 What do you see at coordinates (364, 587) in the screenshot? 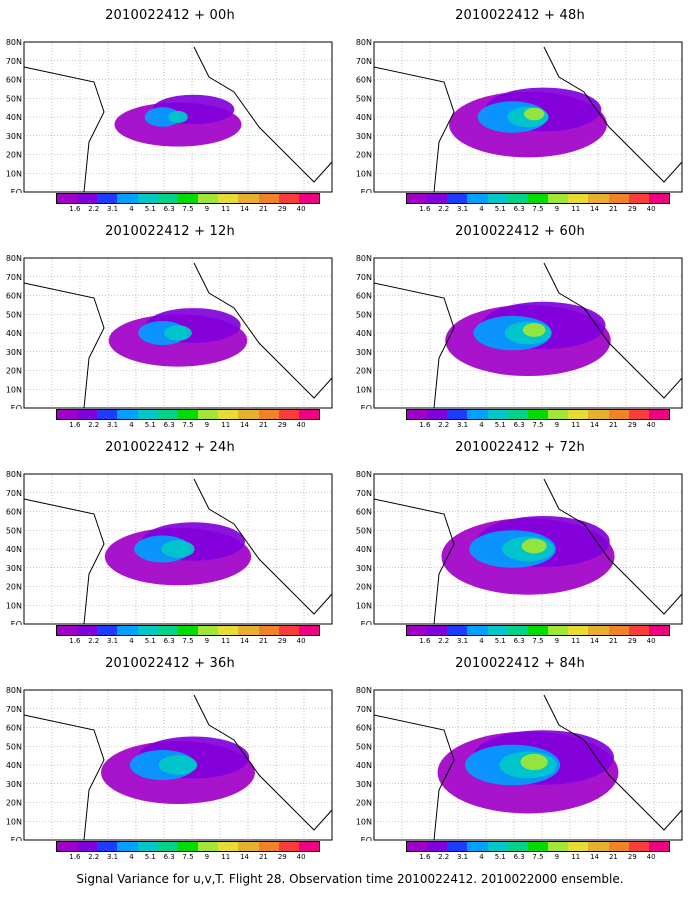
I see `latitude-label: 20N` at bounding box center [364, 587].